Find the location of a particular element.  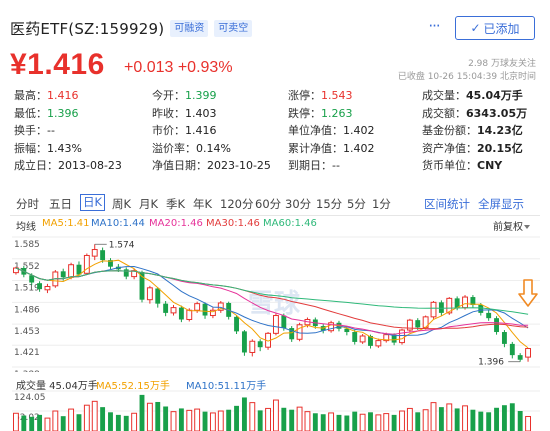

tab-monthly-k: 月K is located at coordinates (149, 204).